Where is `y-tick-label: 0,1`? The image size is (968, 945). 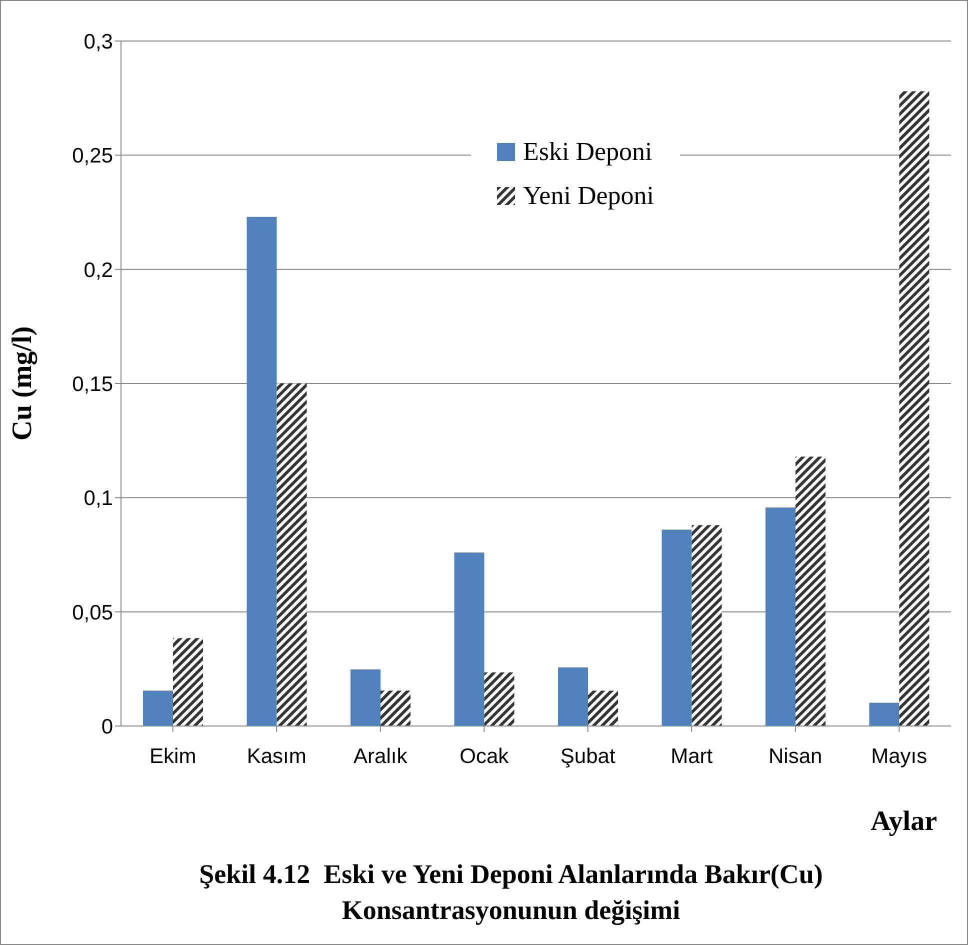 y-tick-label: 0,1 is located at coordinates (98, 498).